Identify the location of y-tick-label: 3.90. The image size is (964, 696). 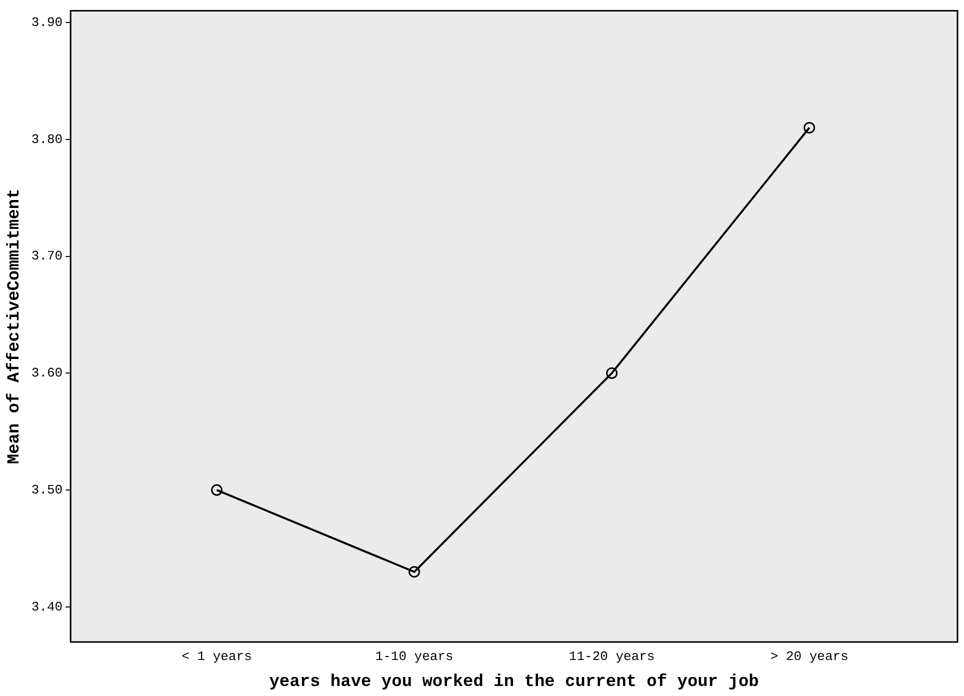
(47, 22).